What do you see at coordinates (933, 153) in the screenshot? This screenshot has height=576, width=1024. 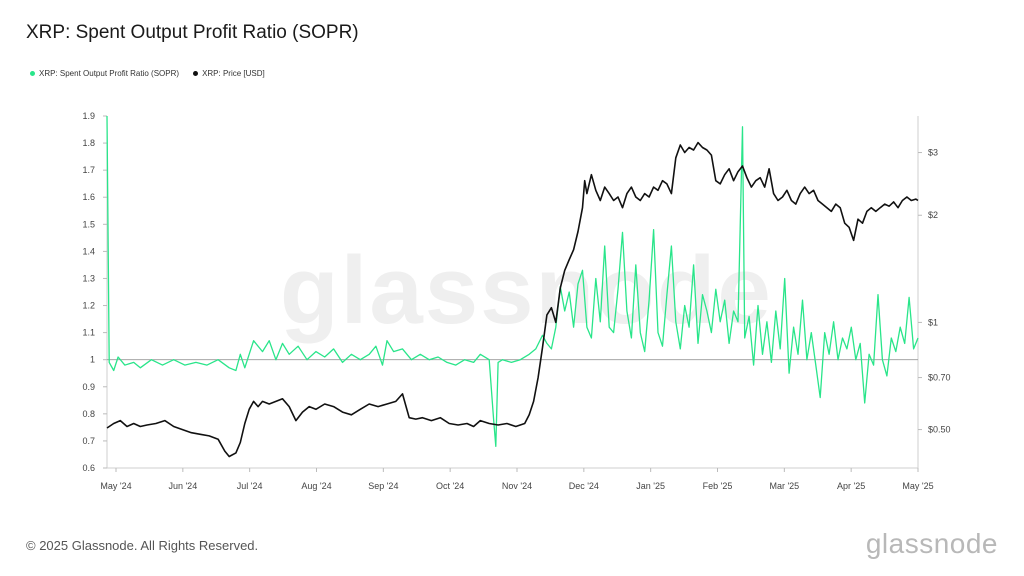 I see `right-tick-label: $3` at bounding box center [933, 153].